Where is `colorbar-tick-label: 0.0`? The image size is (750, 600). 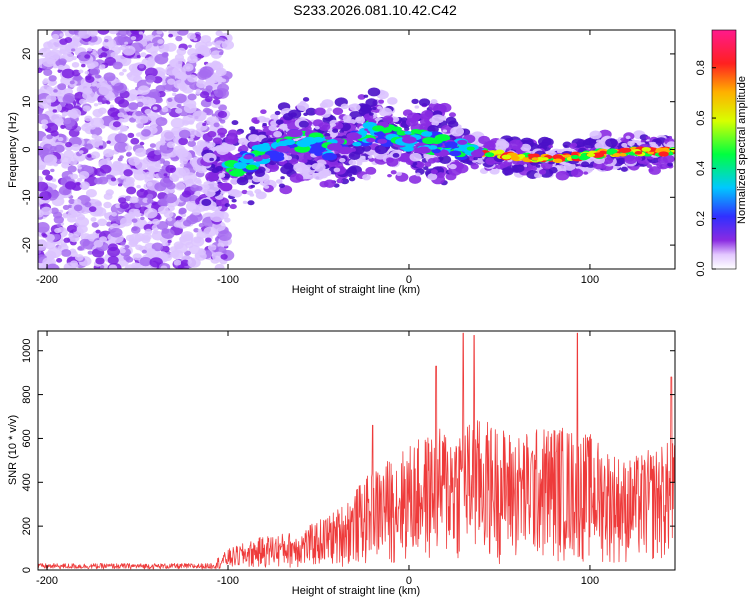
colorbar-tick-label: 0.0 is located at coordinates (701, 268).